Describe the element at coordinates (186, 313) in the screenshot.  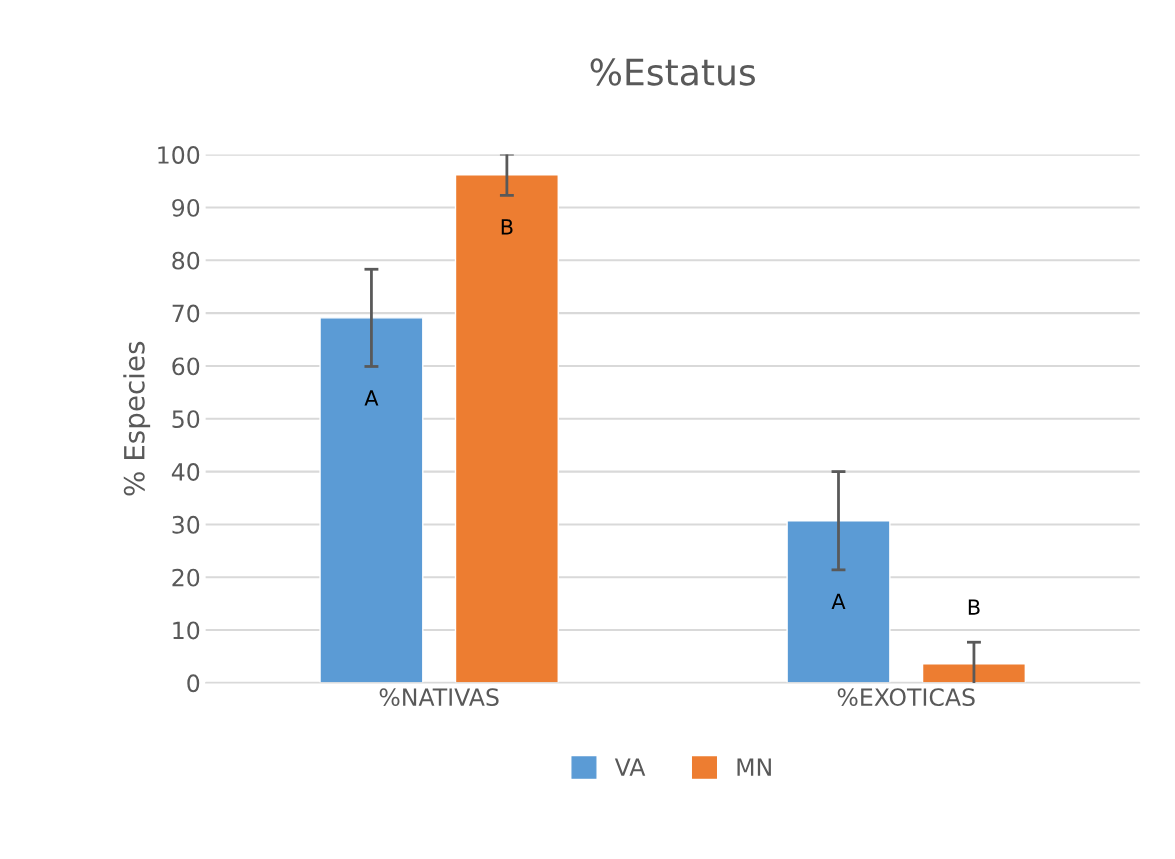
I see `y-tick-label: 70` at that location.